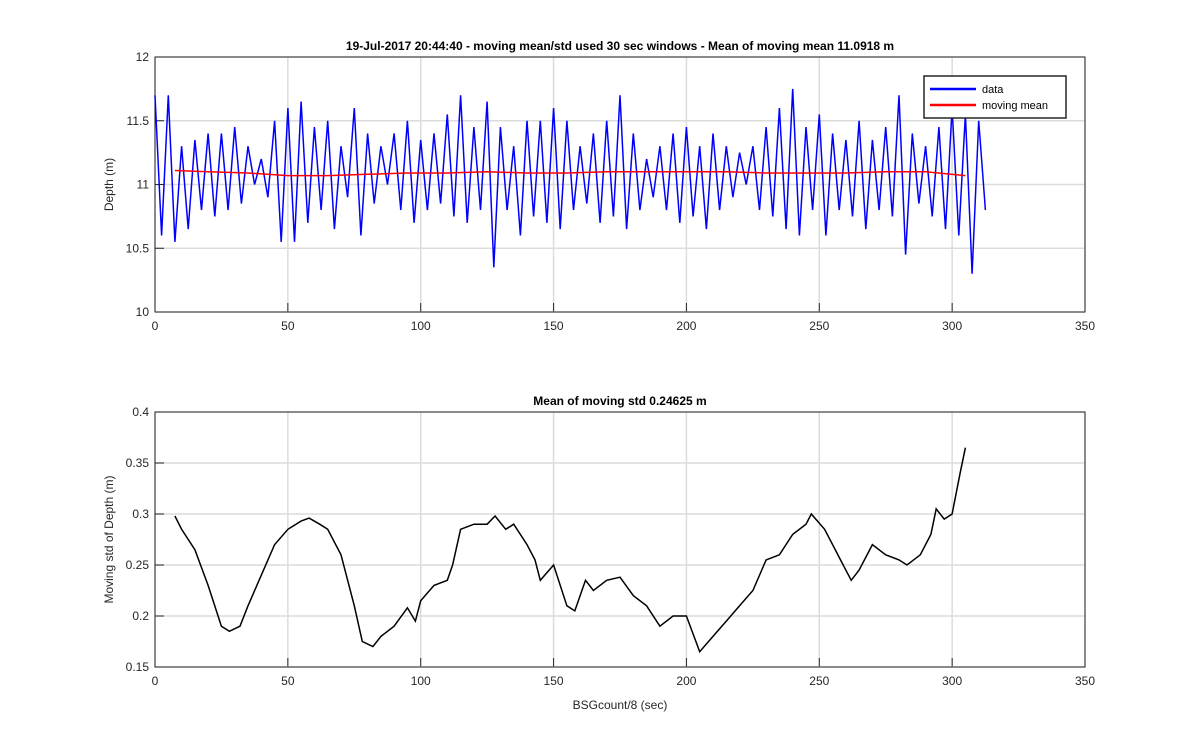  What do you see at coordinates (1015, 106) in the screenshot?
I see `legend-label: moving mean` at bounding box center [1015, 106].